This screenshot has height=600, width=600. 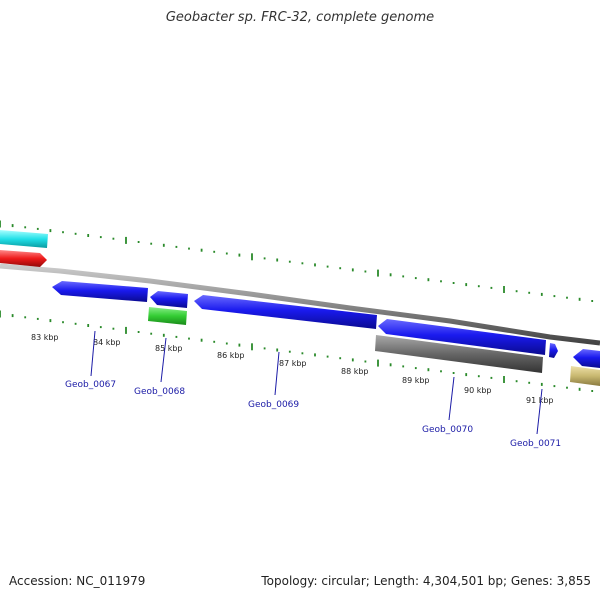 What do you see at coordinates (585, 376) in the screenshot?
I see `tan-feature` at bounding box center [585, 376].